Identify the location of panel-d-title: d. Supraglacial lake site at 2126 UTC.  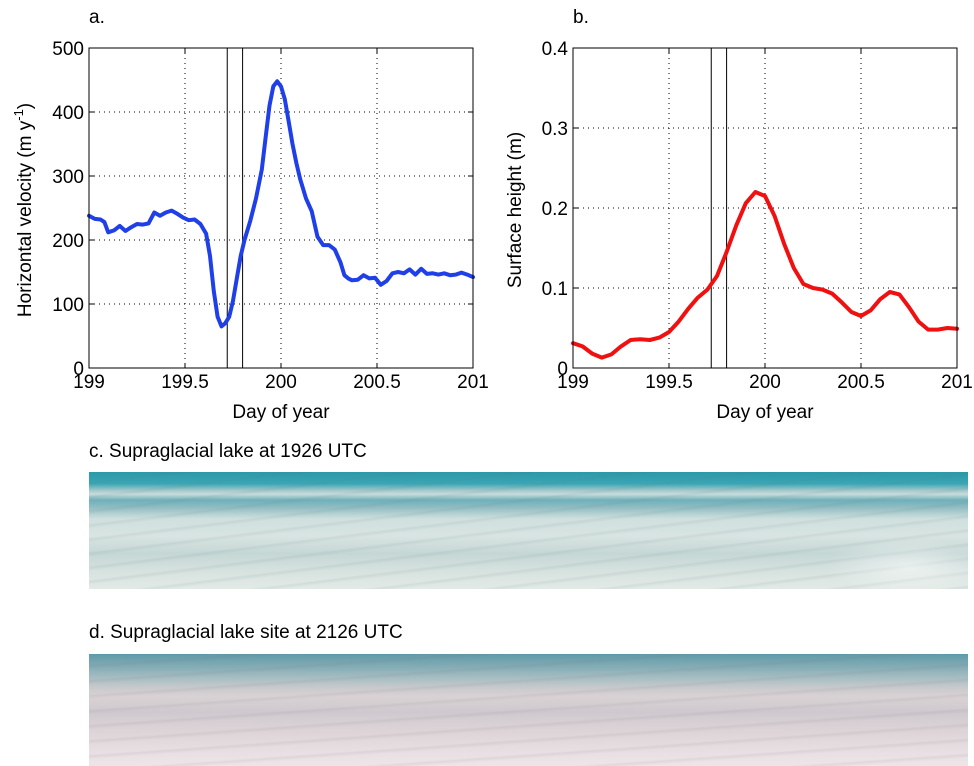
(246, 632).